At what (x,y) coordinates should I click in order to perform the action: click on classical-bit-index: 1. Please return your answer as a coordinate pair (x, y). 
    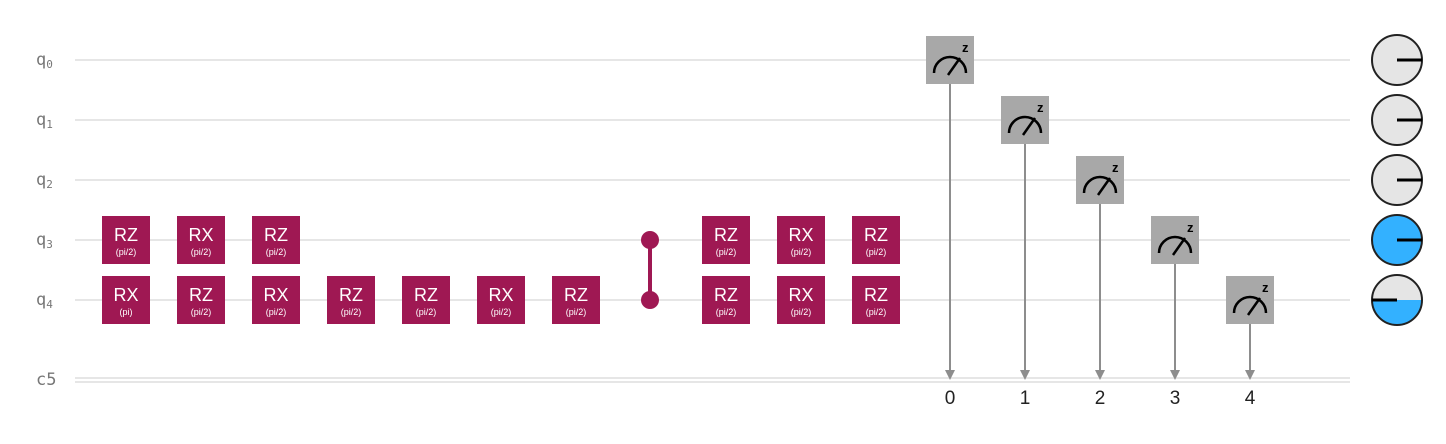
    Looking at the image, I should click on (1025, 398).